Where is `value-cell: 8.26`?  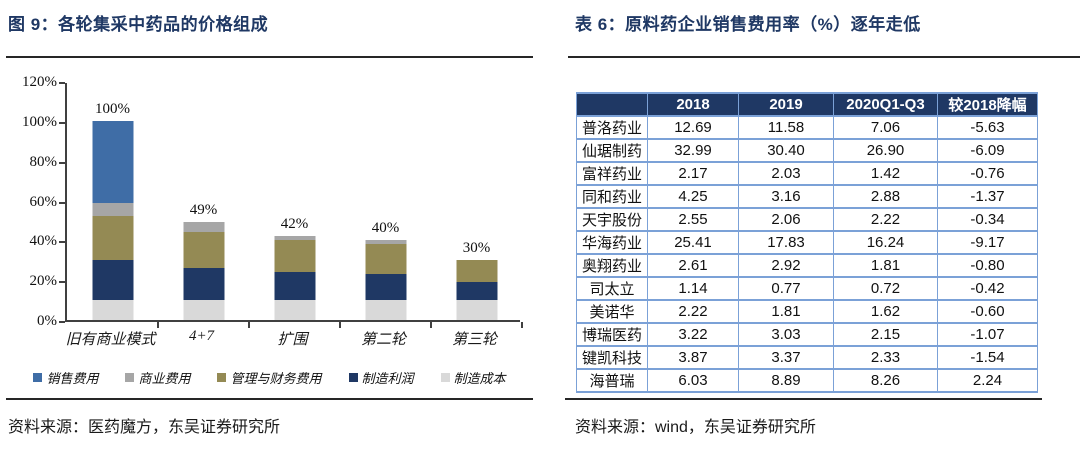
value-cell: 8.26 is located at coordinates (885, 380).